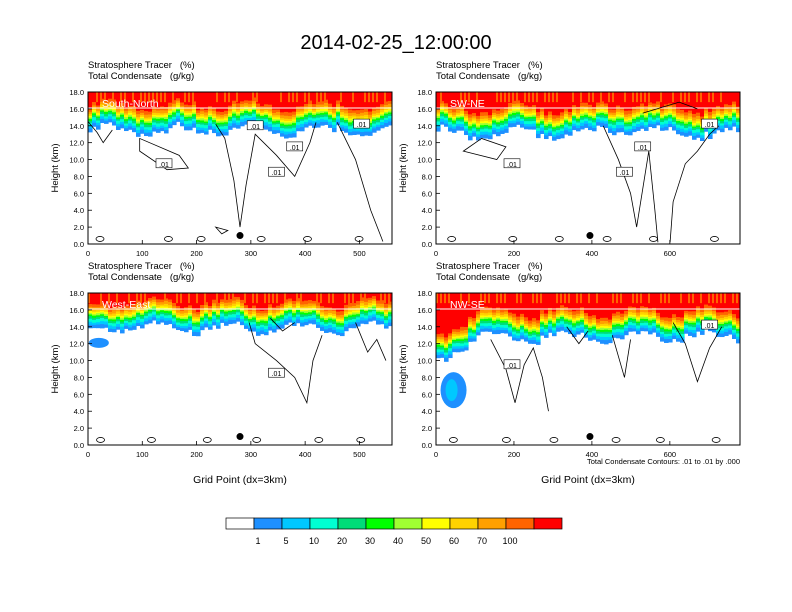 The image size is (792, 612). Describe the element at coordinates (100, 132) in the screenshot. I see `contour-line` at that location.